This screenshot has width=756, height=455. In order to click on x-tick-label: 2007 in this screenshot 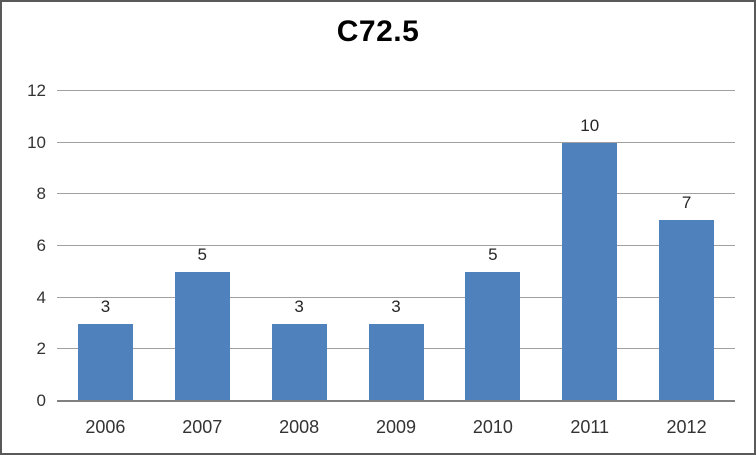, I will do `click(202, 427)`.